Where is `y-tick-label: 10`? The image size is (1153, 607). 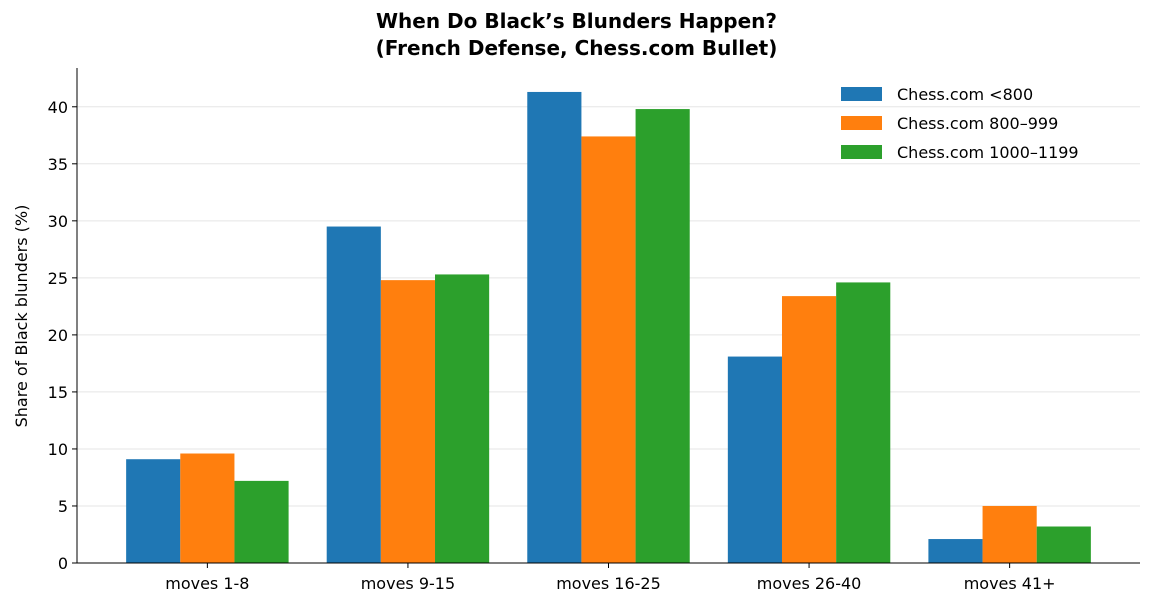
y-tick-label: 10 is located at coordinates (58, 449).